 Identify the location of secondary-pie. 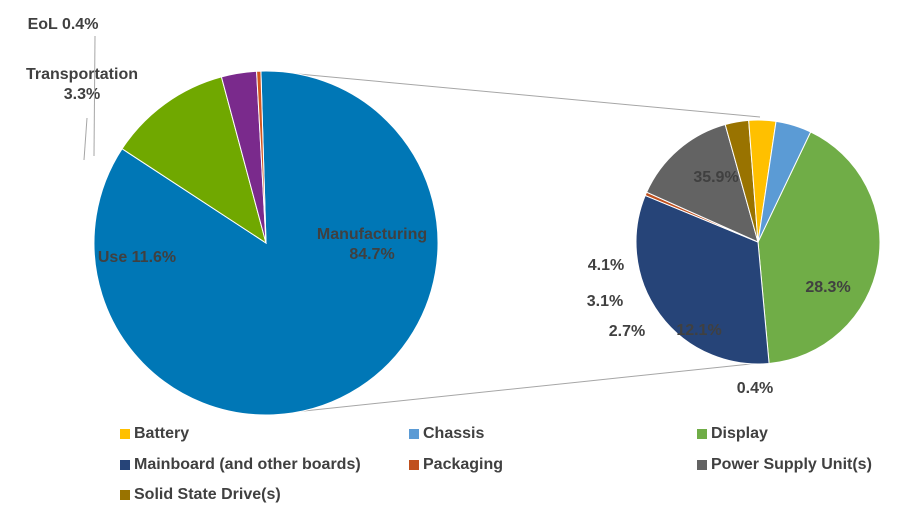
(758, 242).